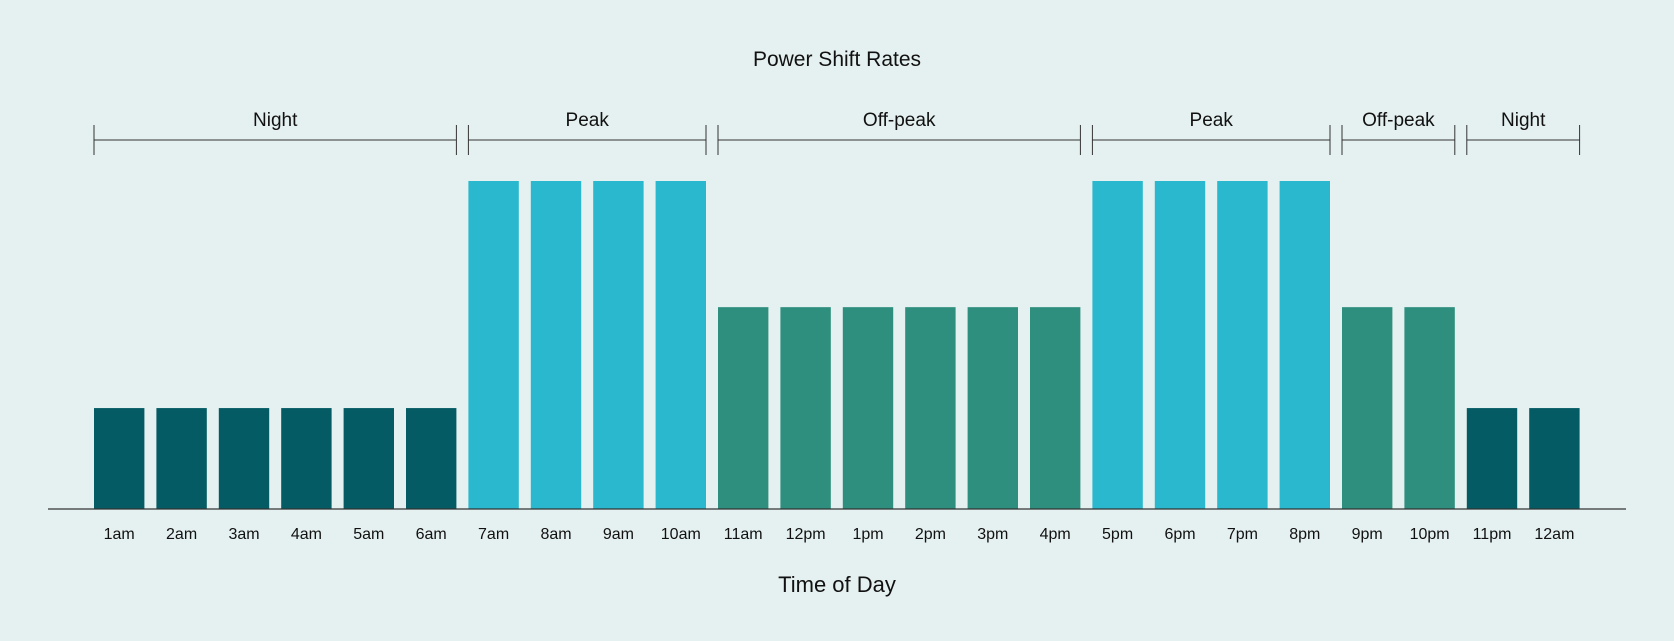  I want to click on period-bracket-4: Off-peak, so click(1398, 132).